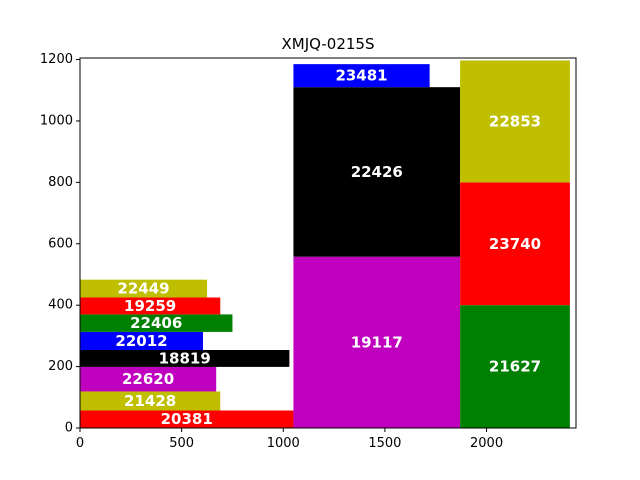 This screenshot has width=640, height=480. Describe the element at coordinates (69, 428) in the screenshot. I see `y-tick-label: 0` at that location.